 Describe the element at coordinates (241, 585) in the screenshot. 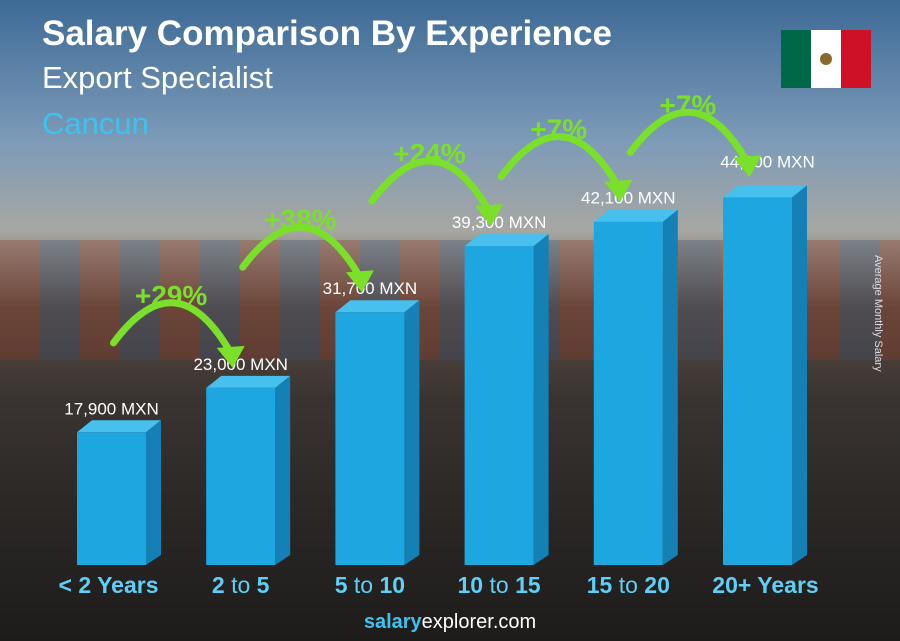

I see `category-label: 2 to 5` at that location.